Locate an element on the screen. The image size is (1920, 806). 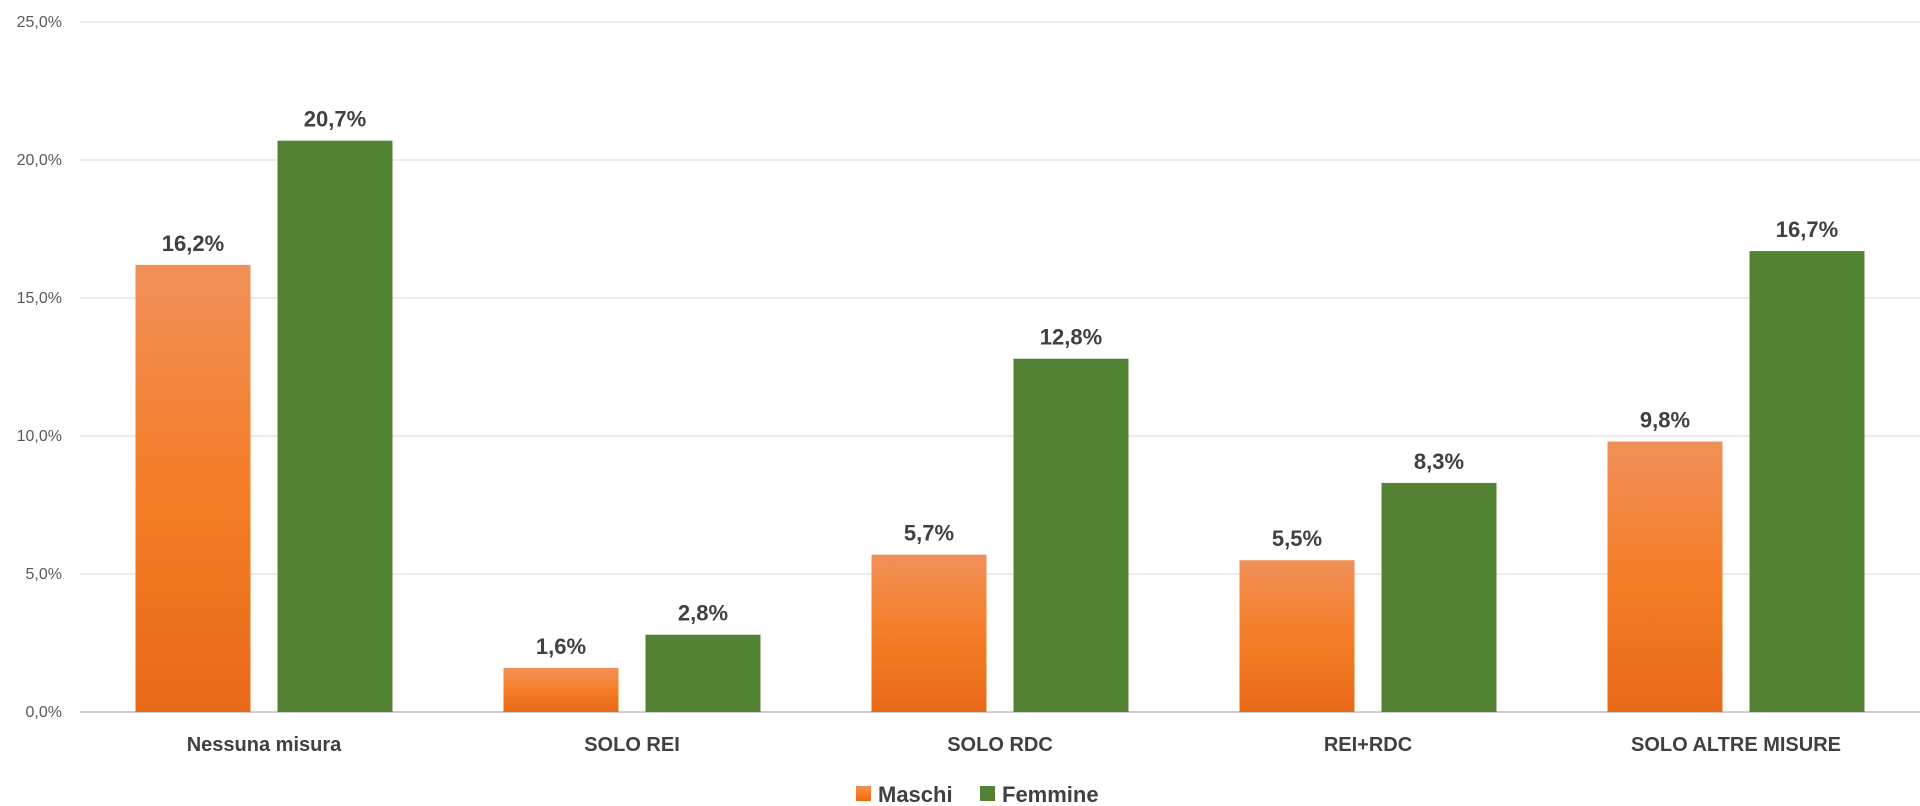
data-label: 16,7% is located at coordinates (1807, 229).